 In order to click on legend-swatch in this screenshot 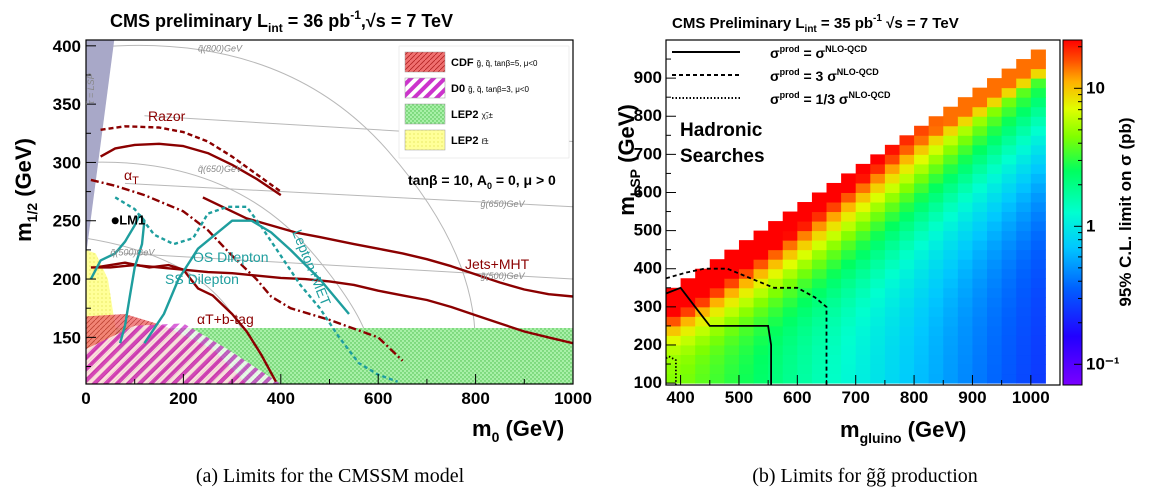, I will do `click(425, 62)`.